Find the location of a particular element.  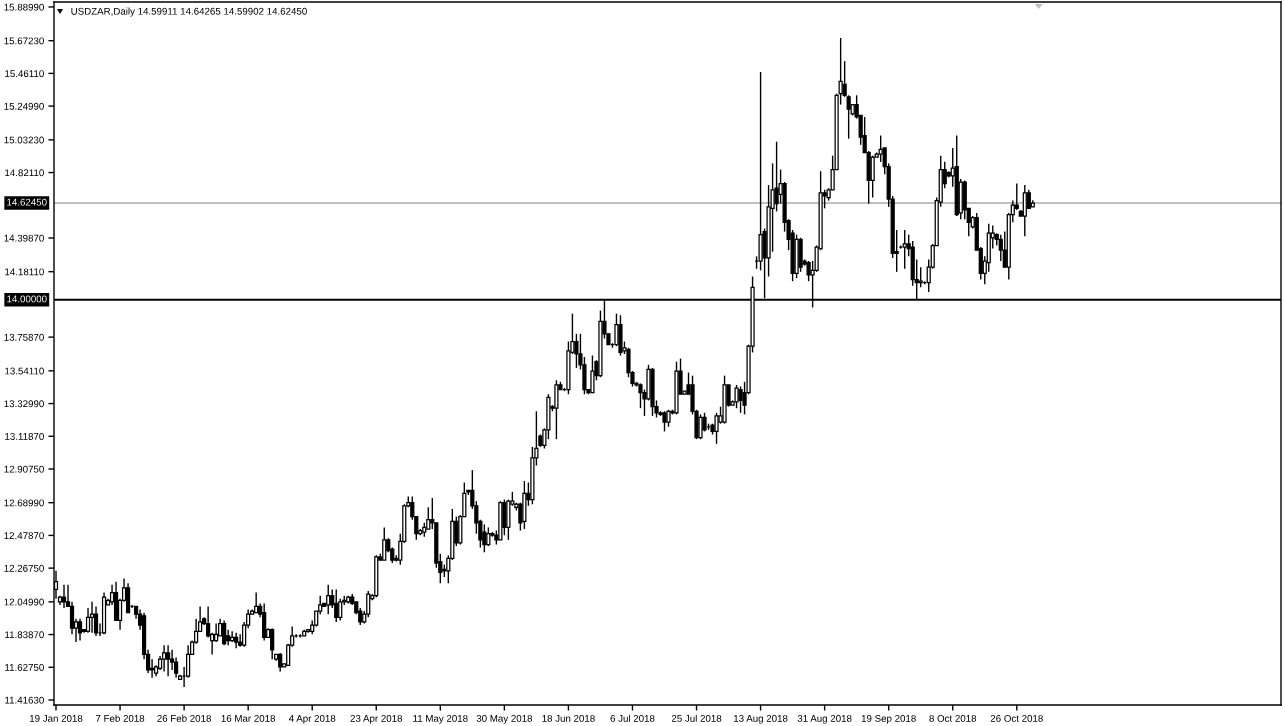

x-tick-label: 19 Sep 2018 is located at coordinates (888, 719).